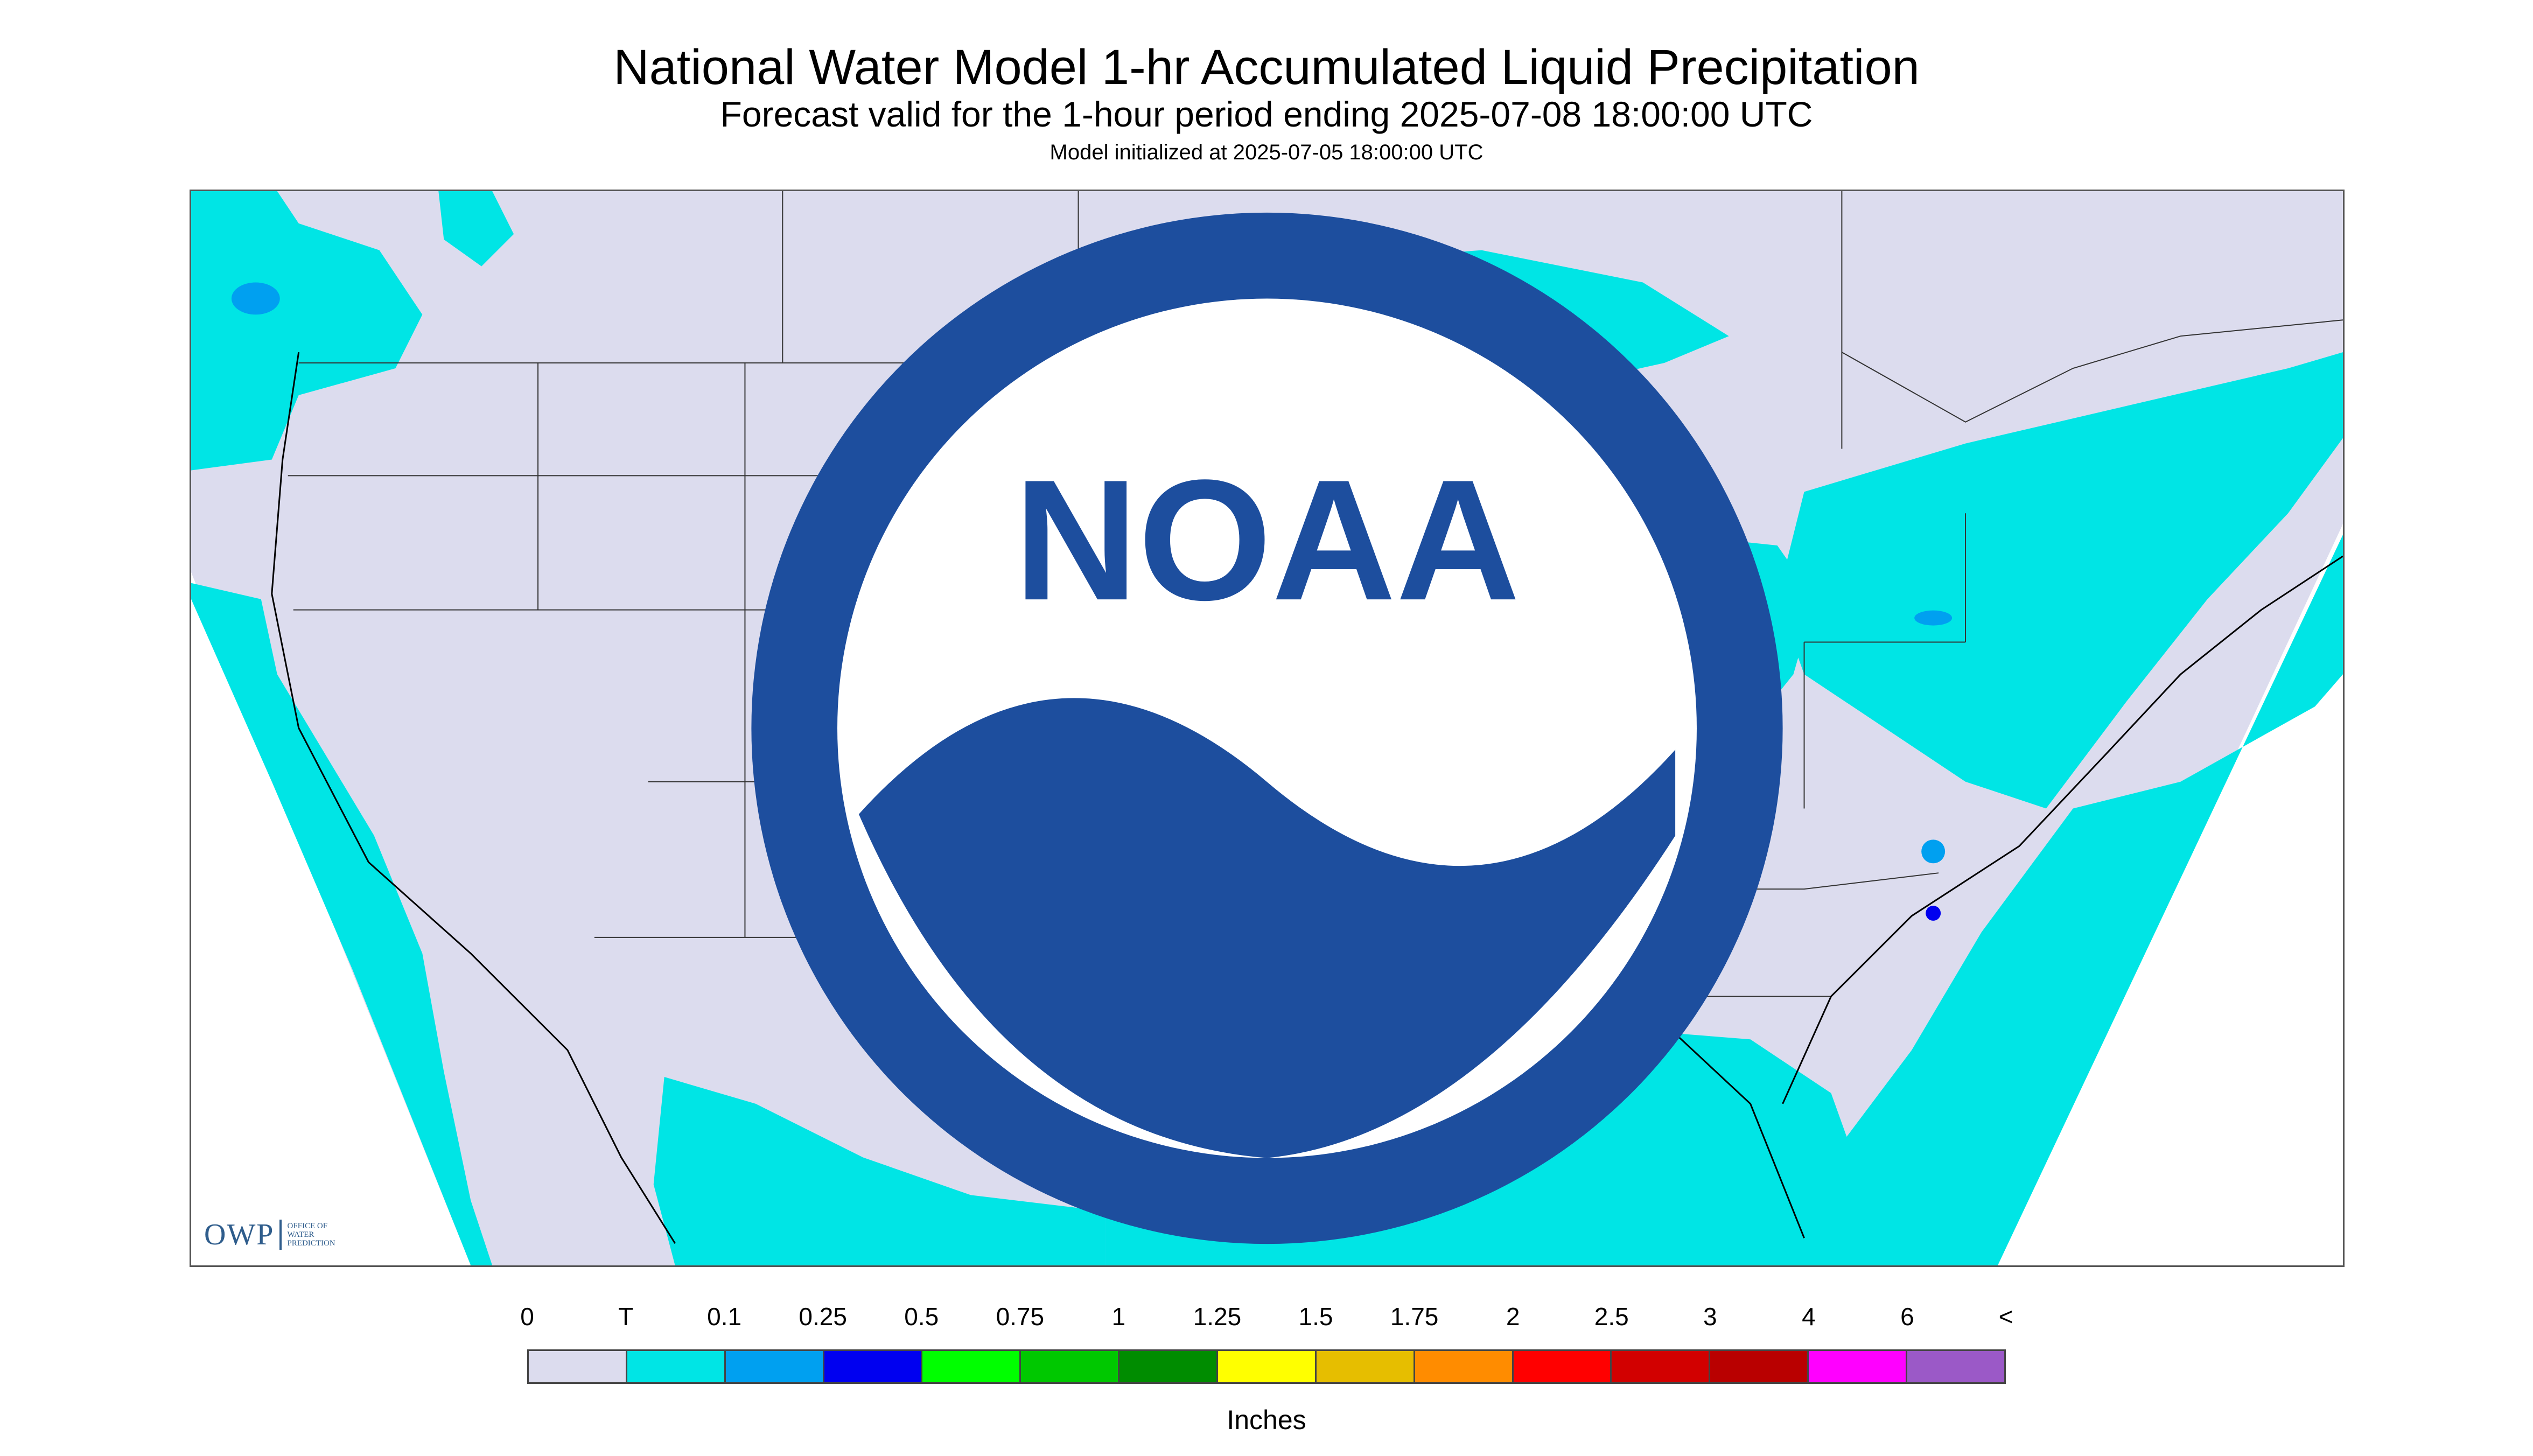 The width and height of the screenshot is (2533, 1456). I want to click on legend-tick-label: 6, so click(1907, 1317).